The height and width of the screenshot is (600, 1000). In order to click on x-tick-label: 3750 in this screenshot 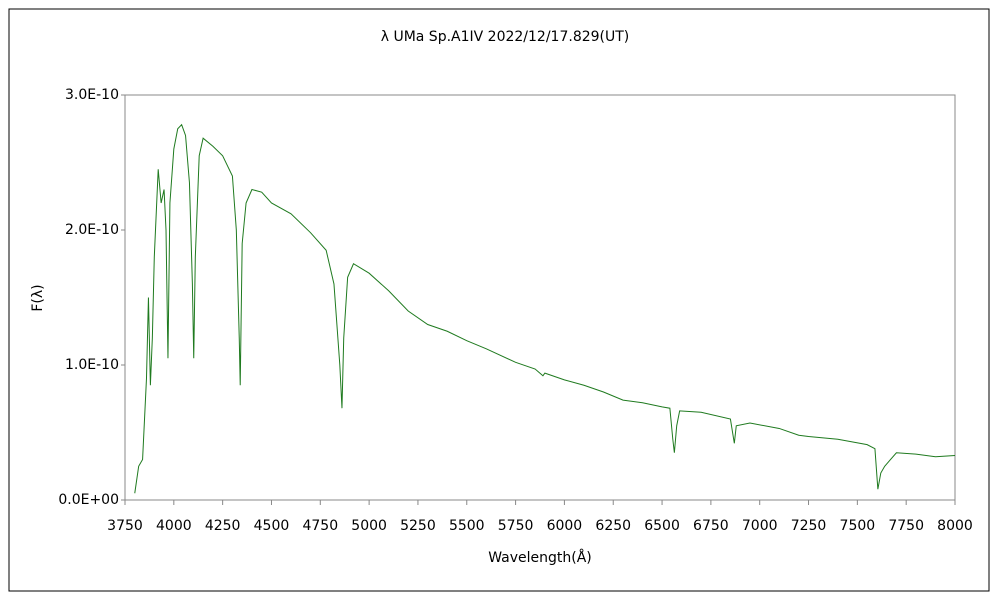, I will do `click(125, 526)`.